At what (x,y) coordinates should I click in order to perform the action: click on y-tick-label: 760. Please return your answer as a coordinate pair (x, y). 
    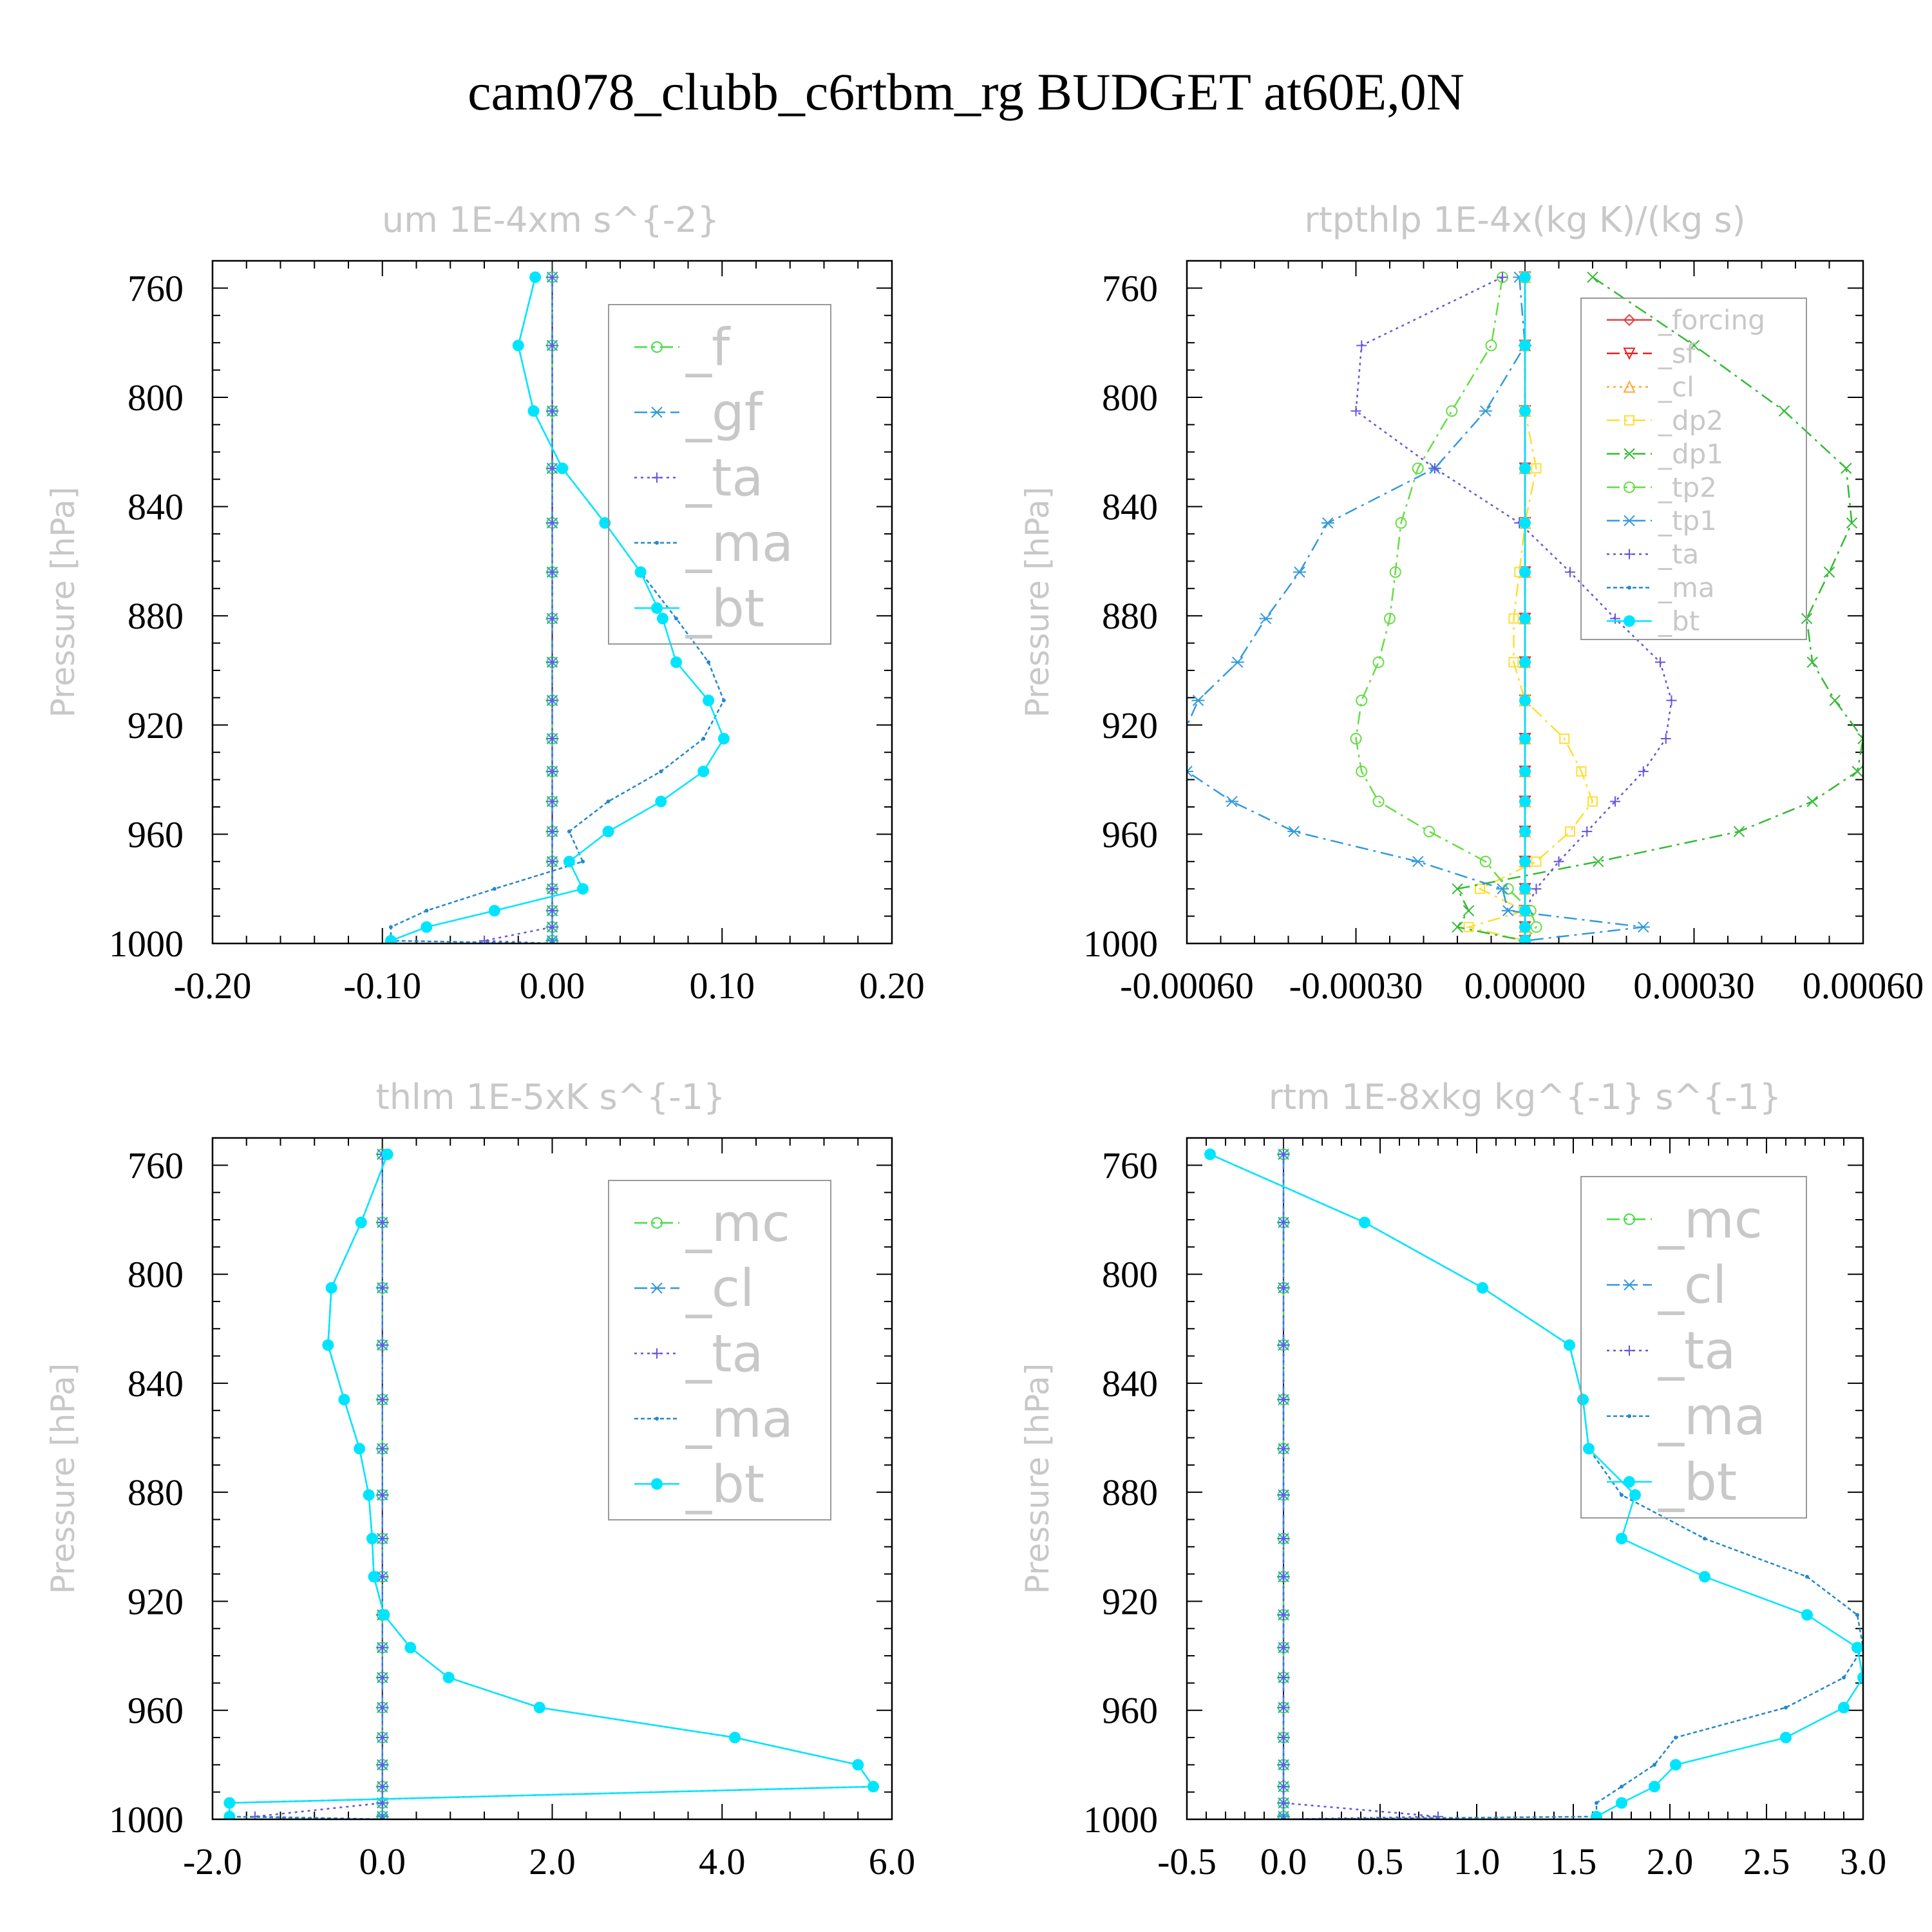
    Looking at the image, I should click on (156, 288).